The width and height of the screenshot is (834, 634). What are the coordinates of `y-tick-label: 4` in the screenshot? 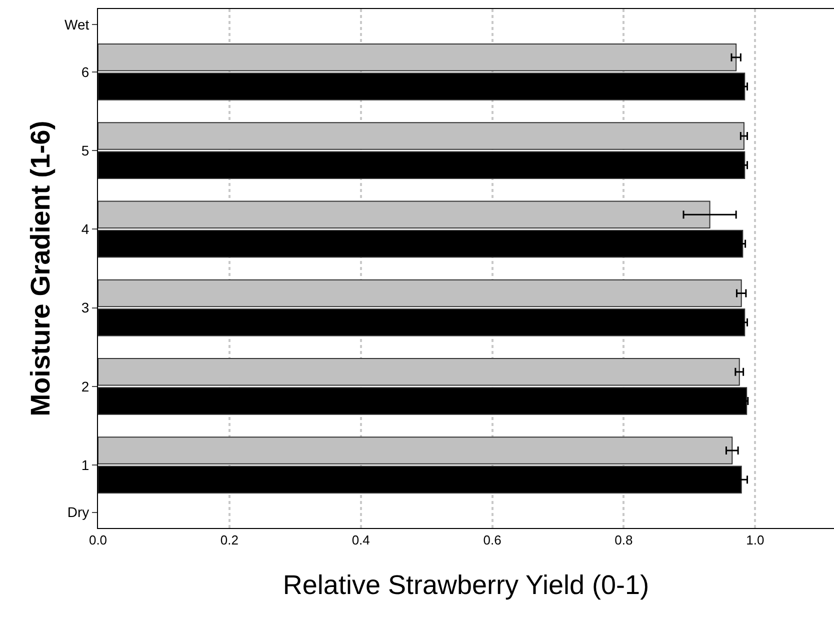 It's located at (85, 229).